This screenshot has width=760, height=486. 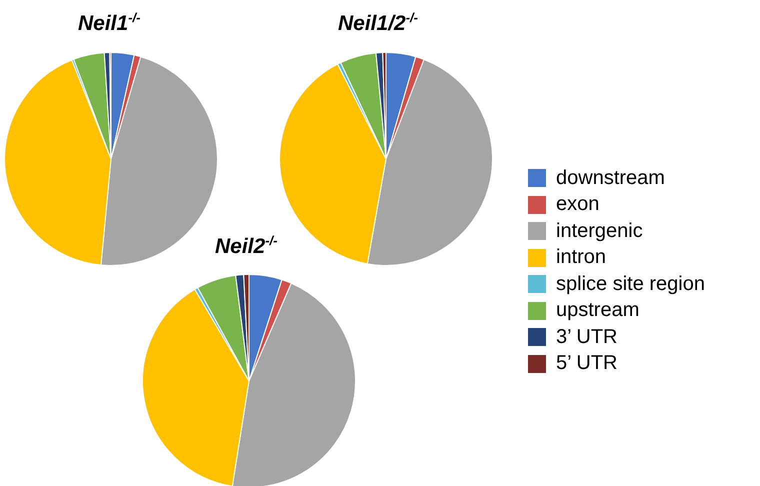 I want to click on legend-label: intergenic, so click(x=599, y=231).